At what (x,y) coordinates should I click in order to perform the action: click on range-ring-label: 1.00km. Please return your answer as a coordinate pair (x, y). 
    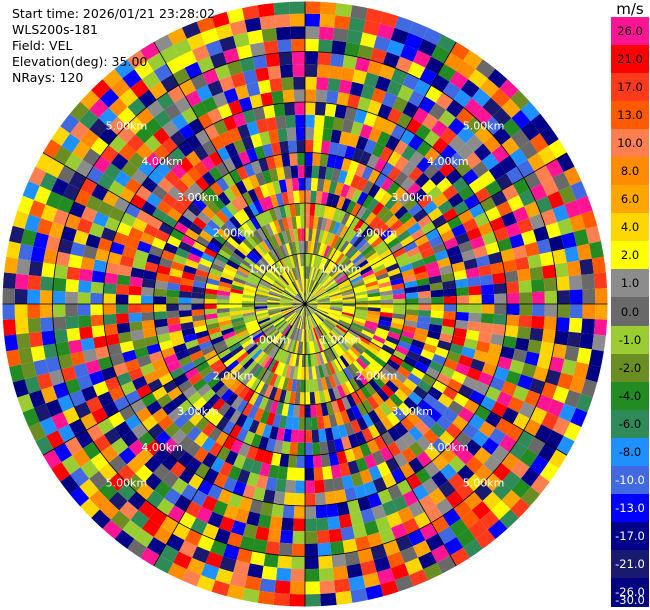
    Looking at the image, I should click on (270, 340).